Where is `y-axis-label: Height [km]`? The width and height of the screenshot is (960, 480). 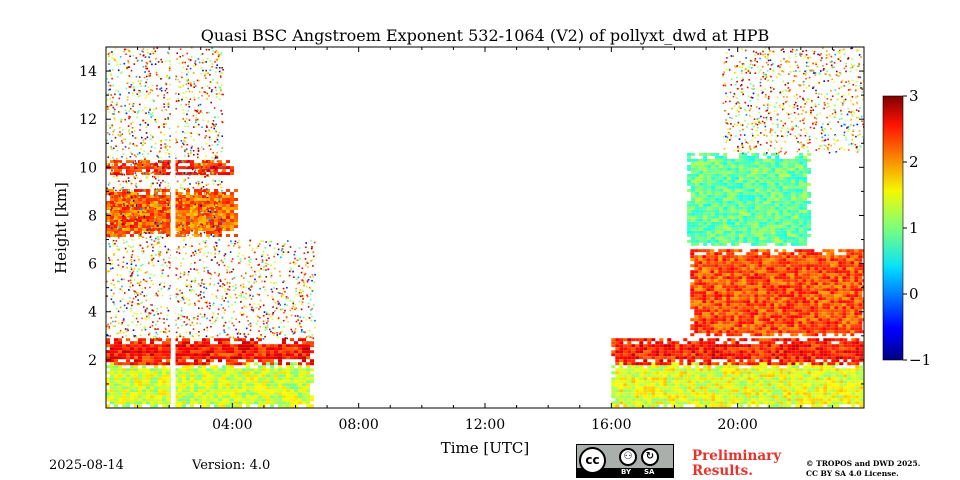 y-axis-label: Height [km] is located at coordinates (61, 228).